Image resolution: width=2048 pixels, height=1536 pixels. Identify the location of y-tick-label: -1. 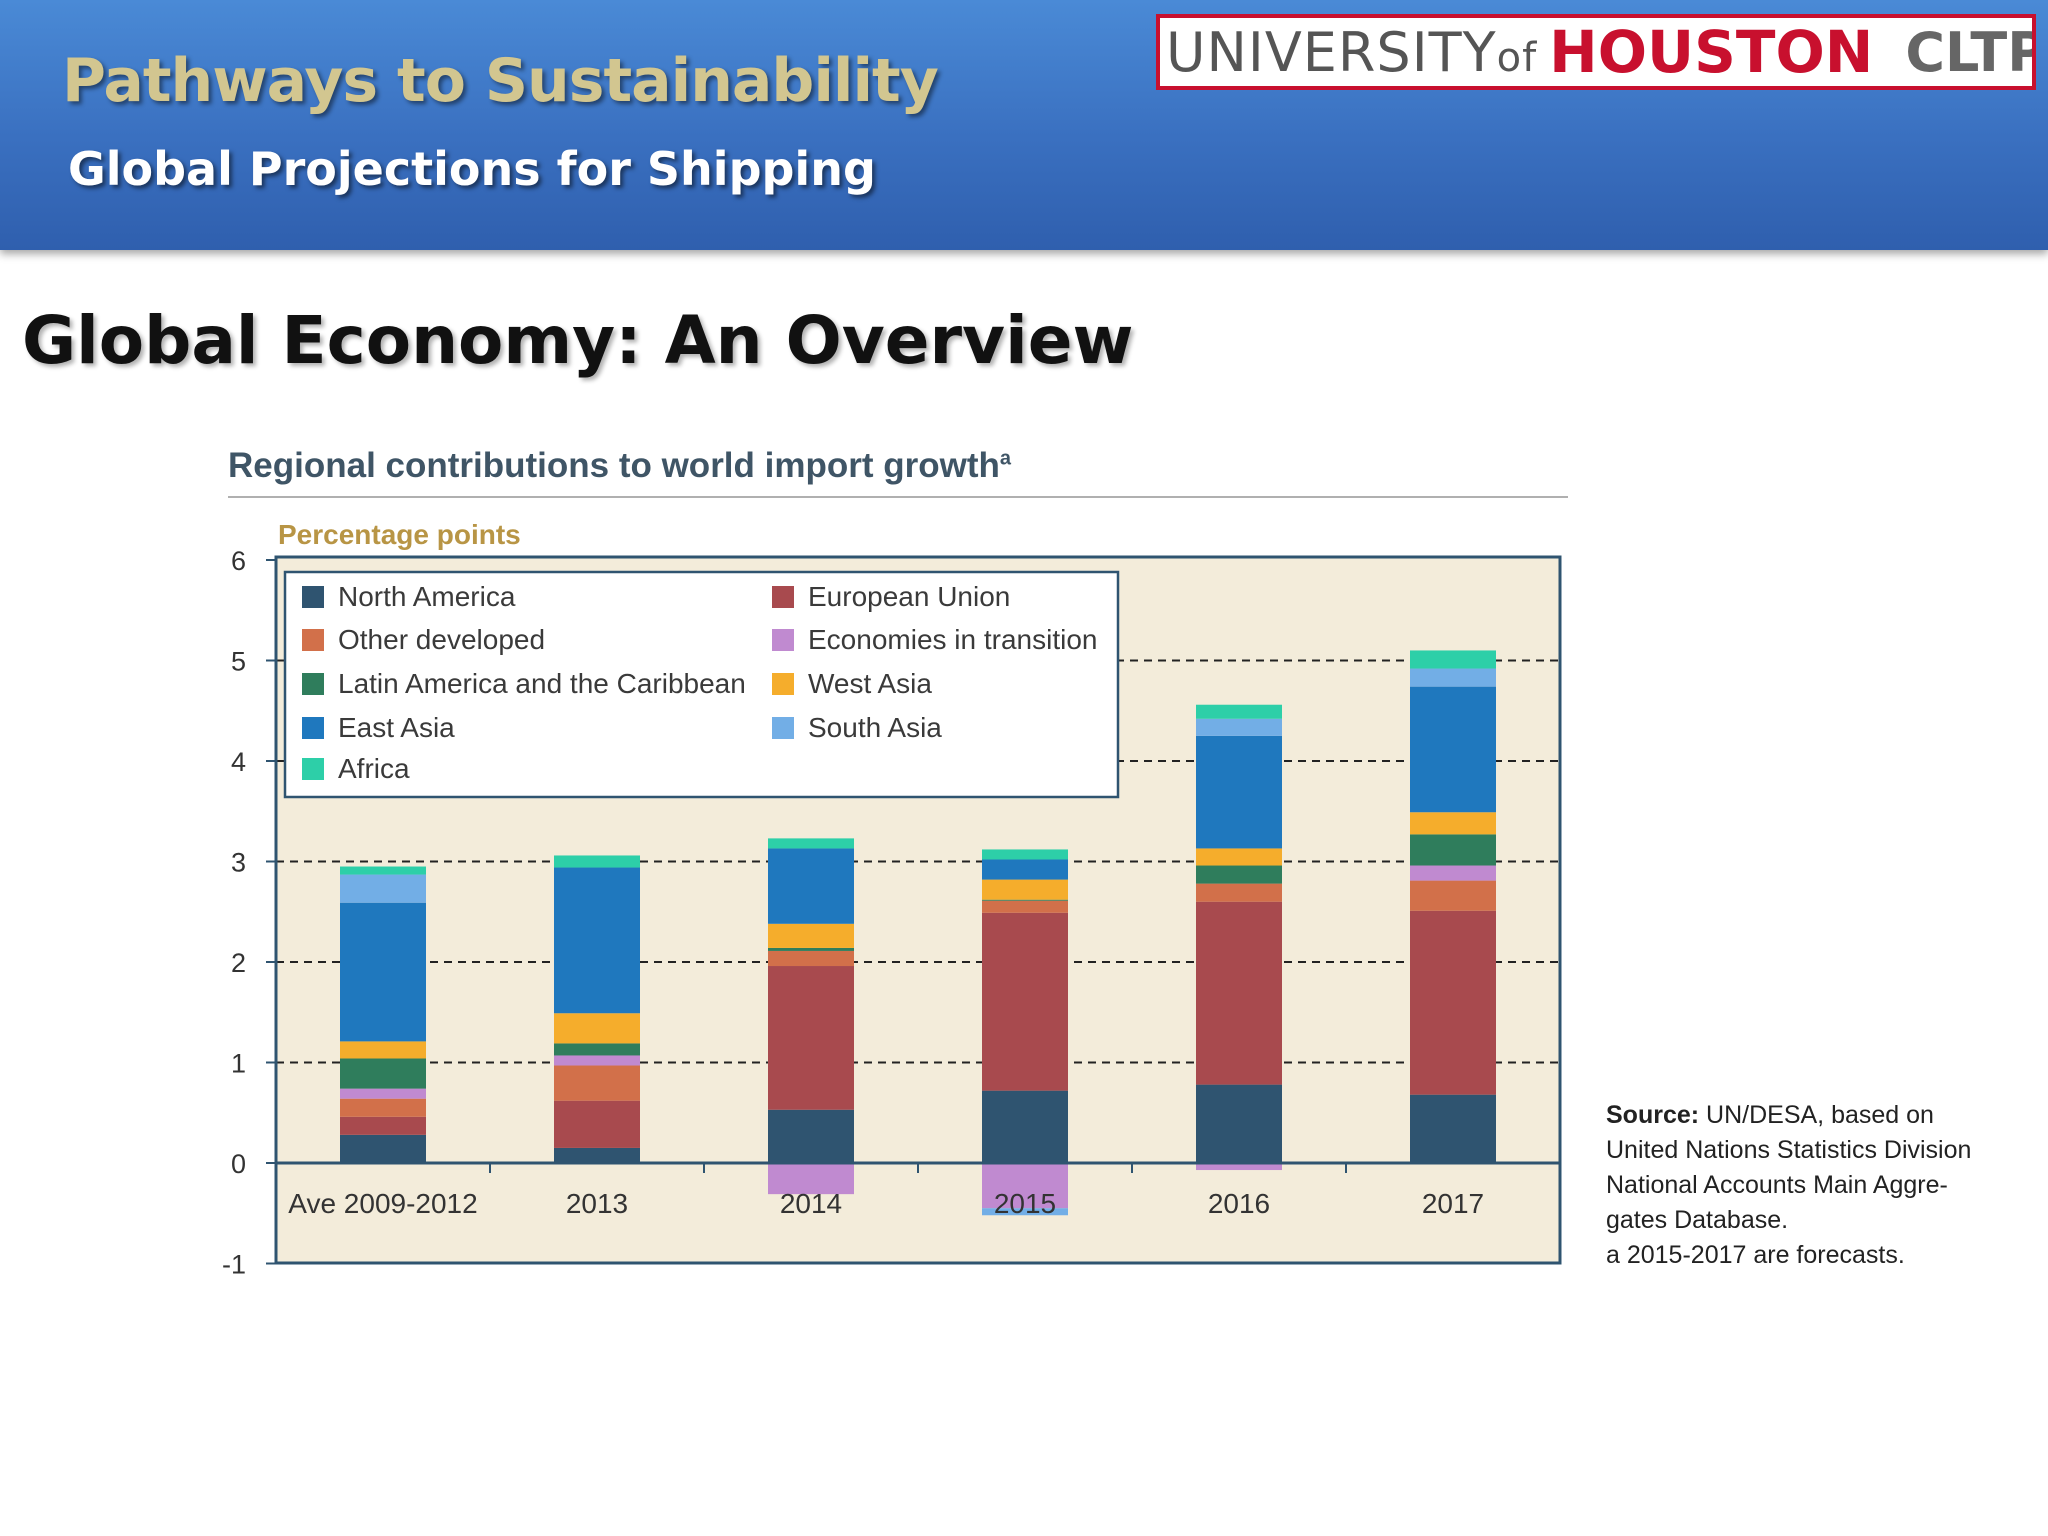
(234, 1265).